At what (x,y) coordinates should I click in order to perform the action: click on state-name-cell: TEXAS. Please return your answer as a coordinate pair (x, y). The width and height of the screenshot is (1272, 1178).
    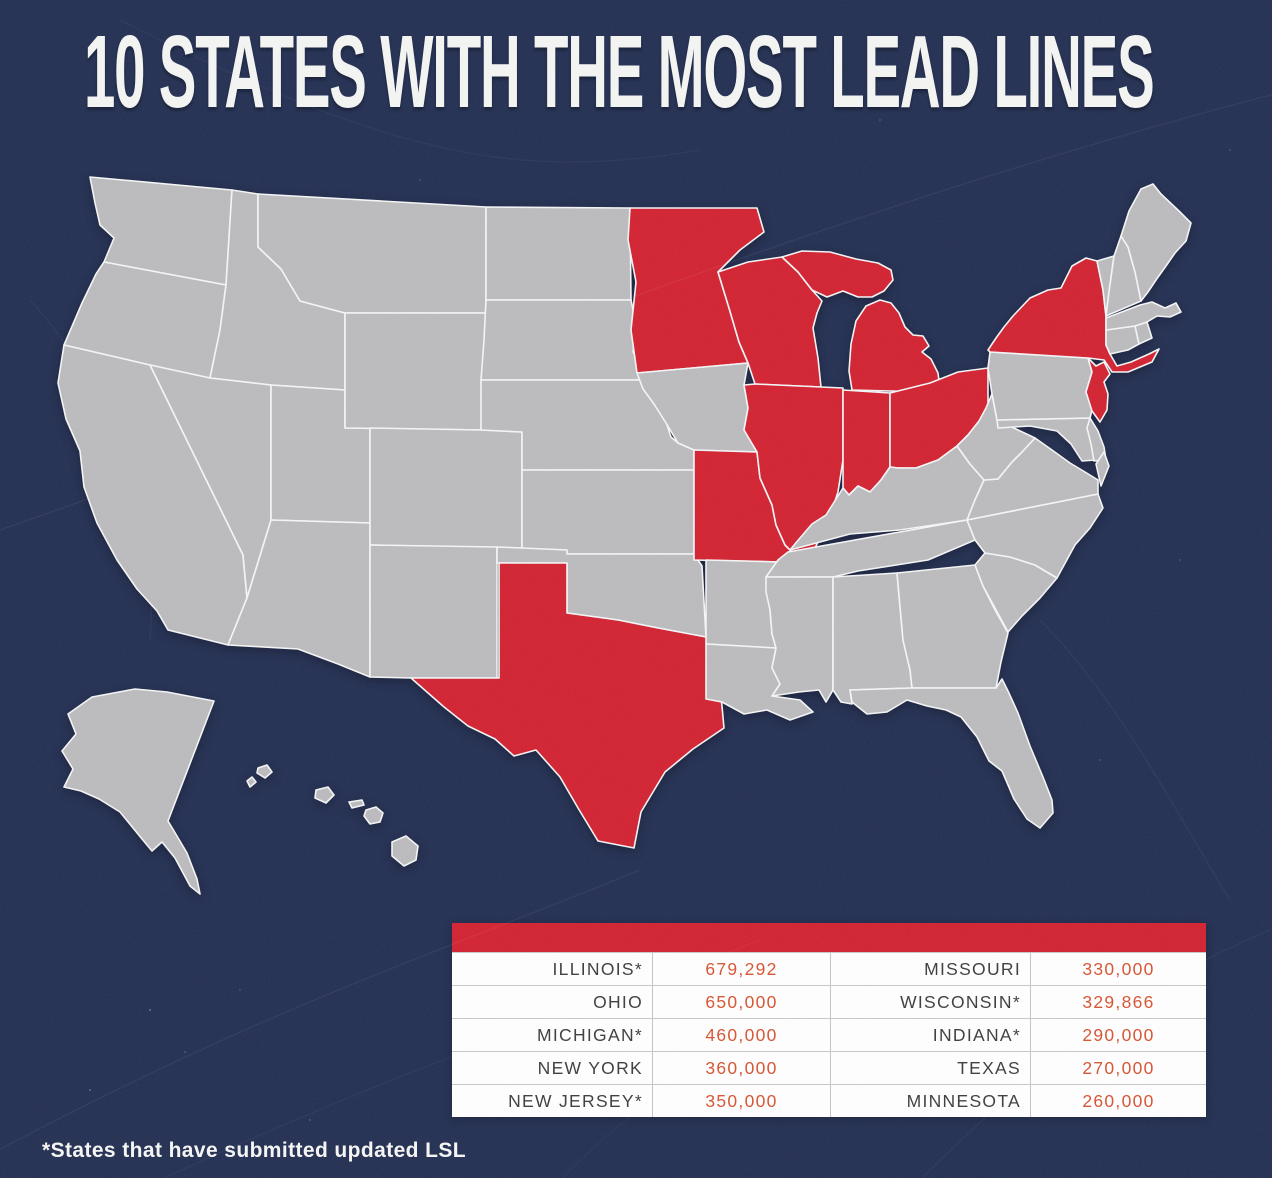
    Looking at the image, I should click on (930, 1068).